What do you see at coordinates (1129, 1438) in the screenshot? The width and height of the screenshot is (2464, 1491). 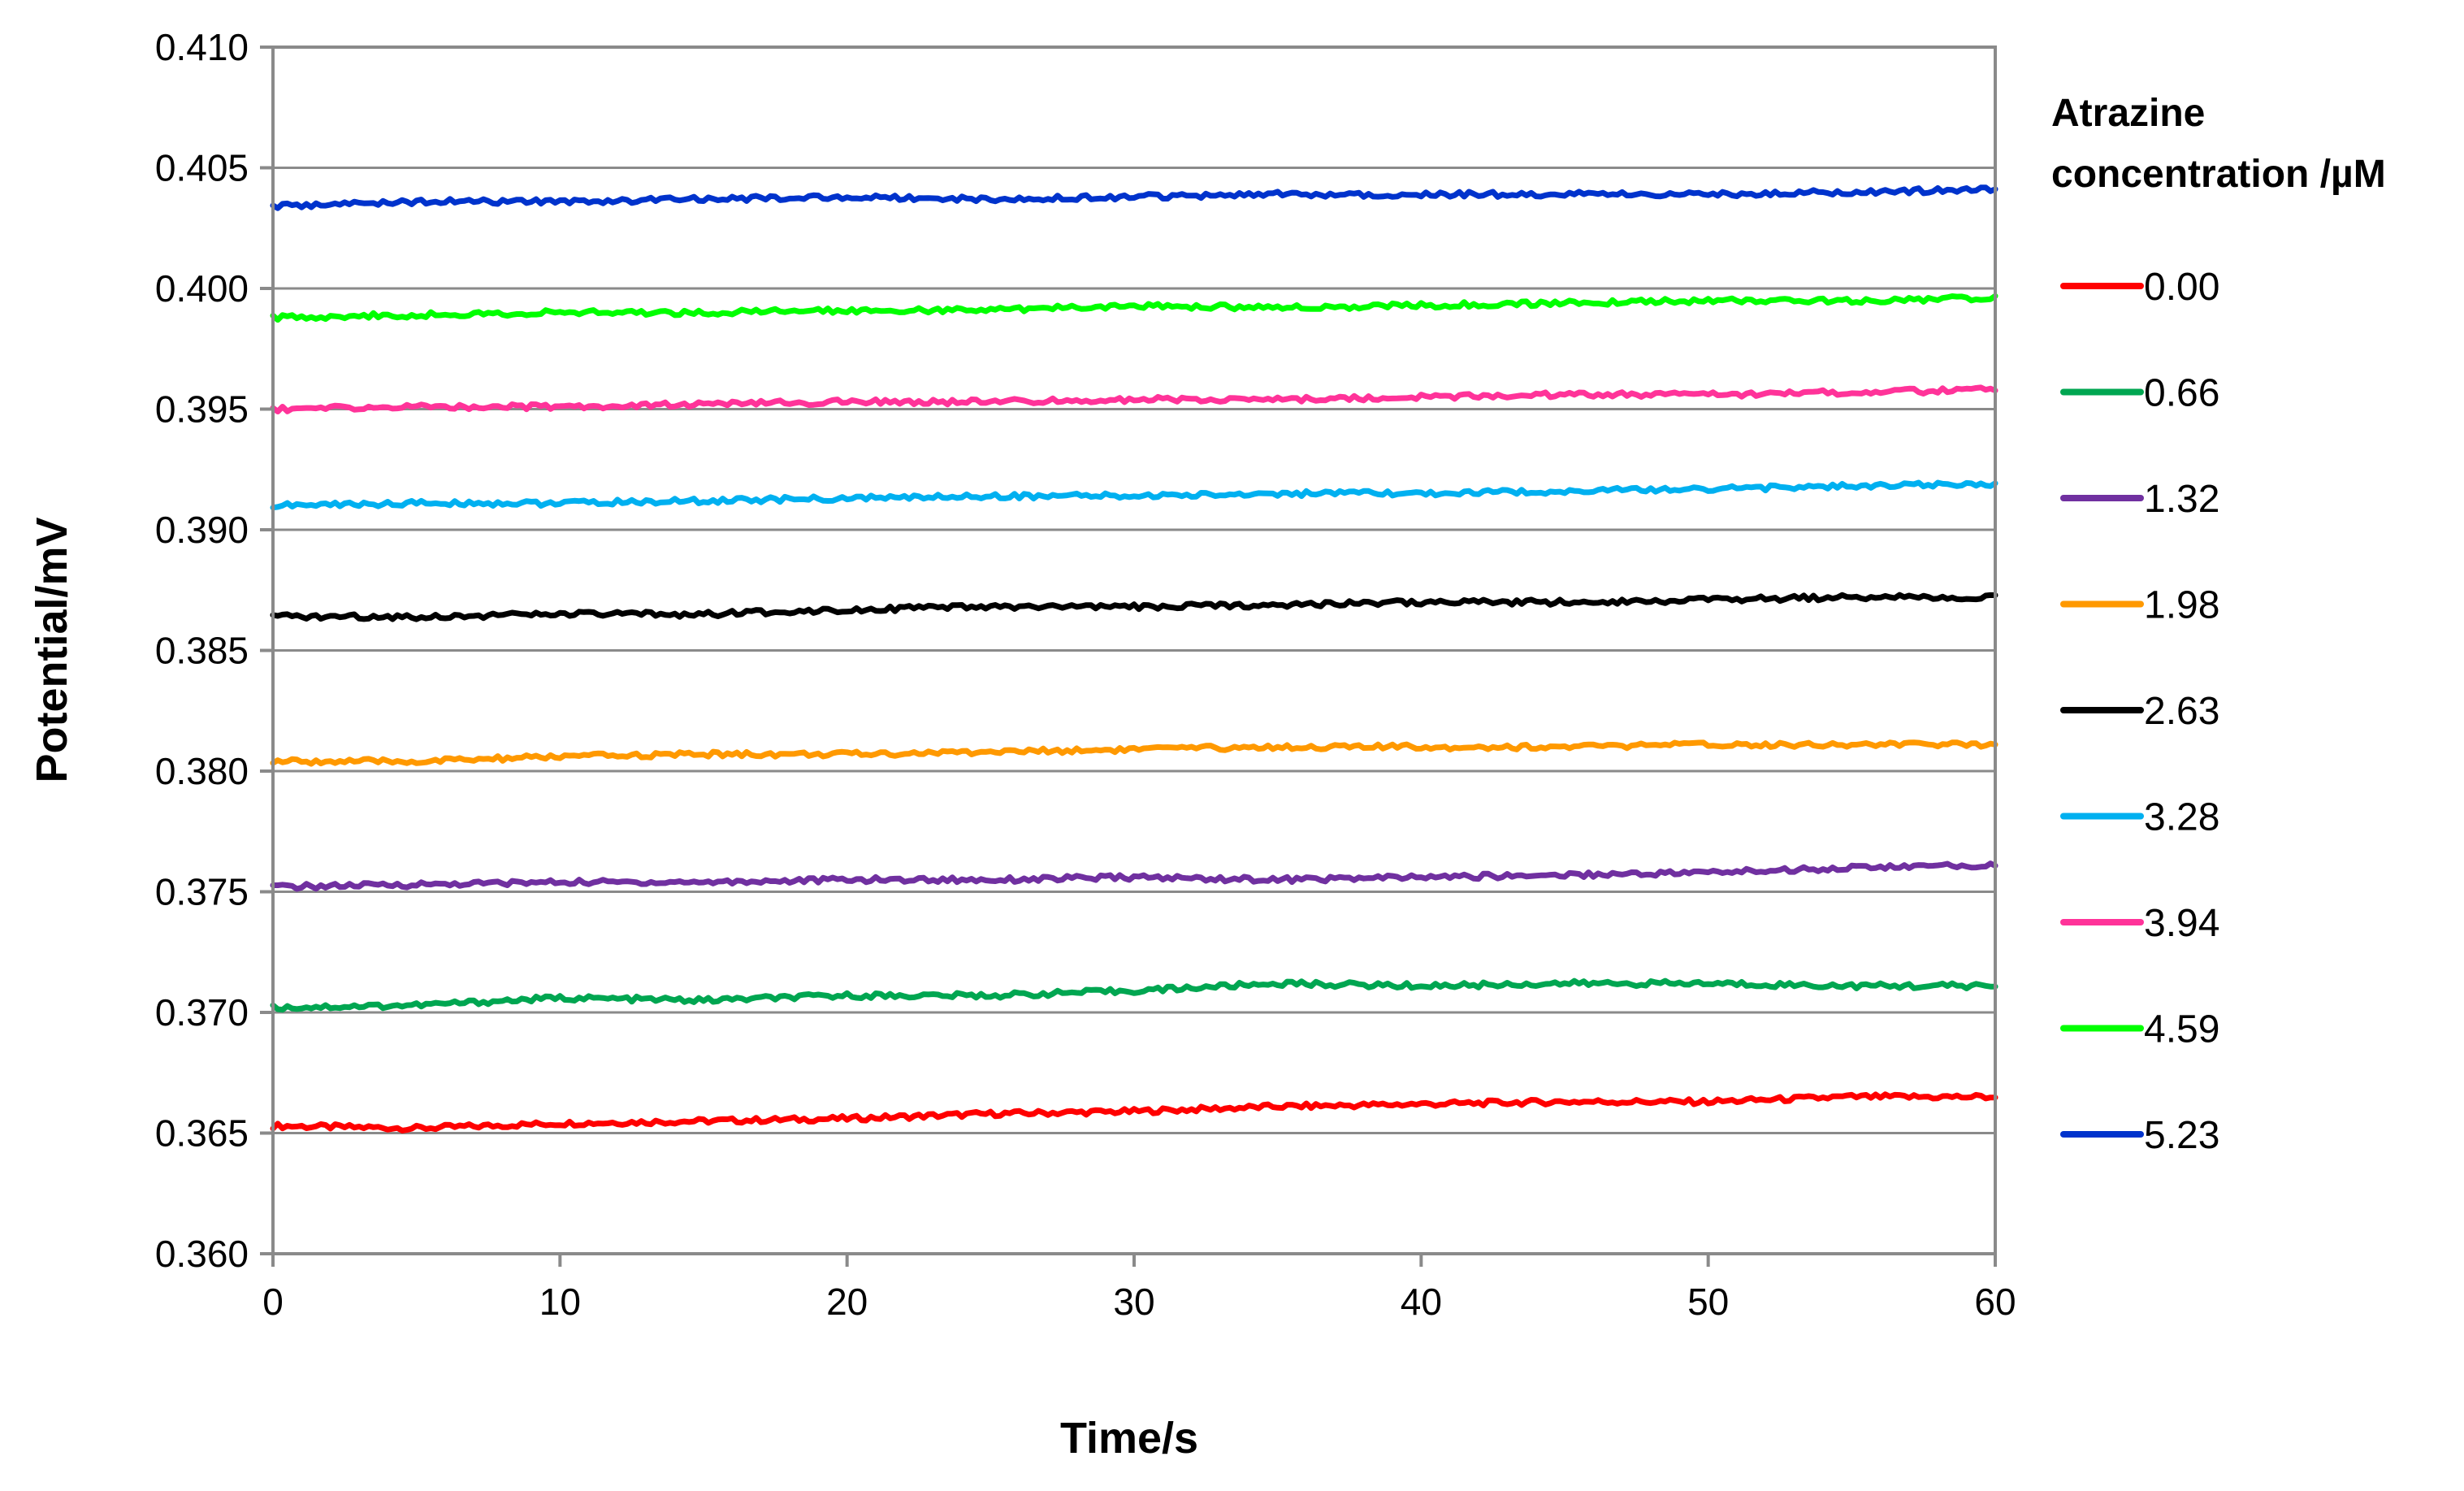 I see `x-axis-title: Time/s` at bounding box center [1129, 1438].